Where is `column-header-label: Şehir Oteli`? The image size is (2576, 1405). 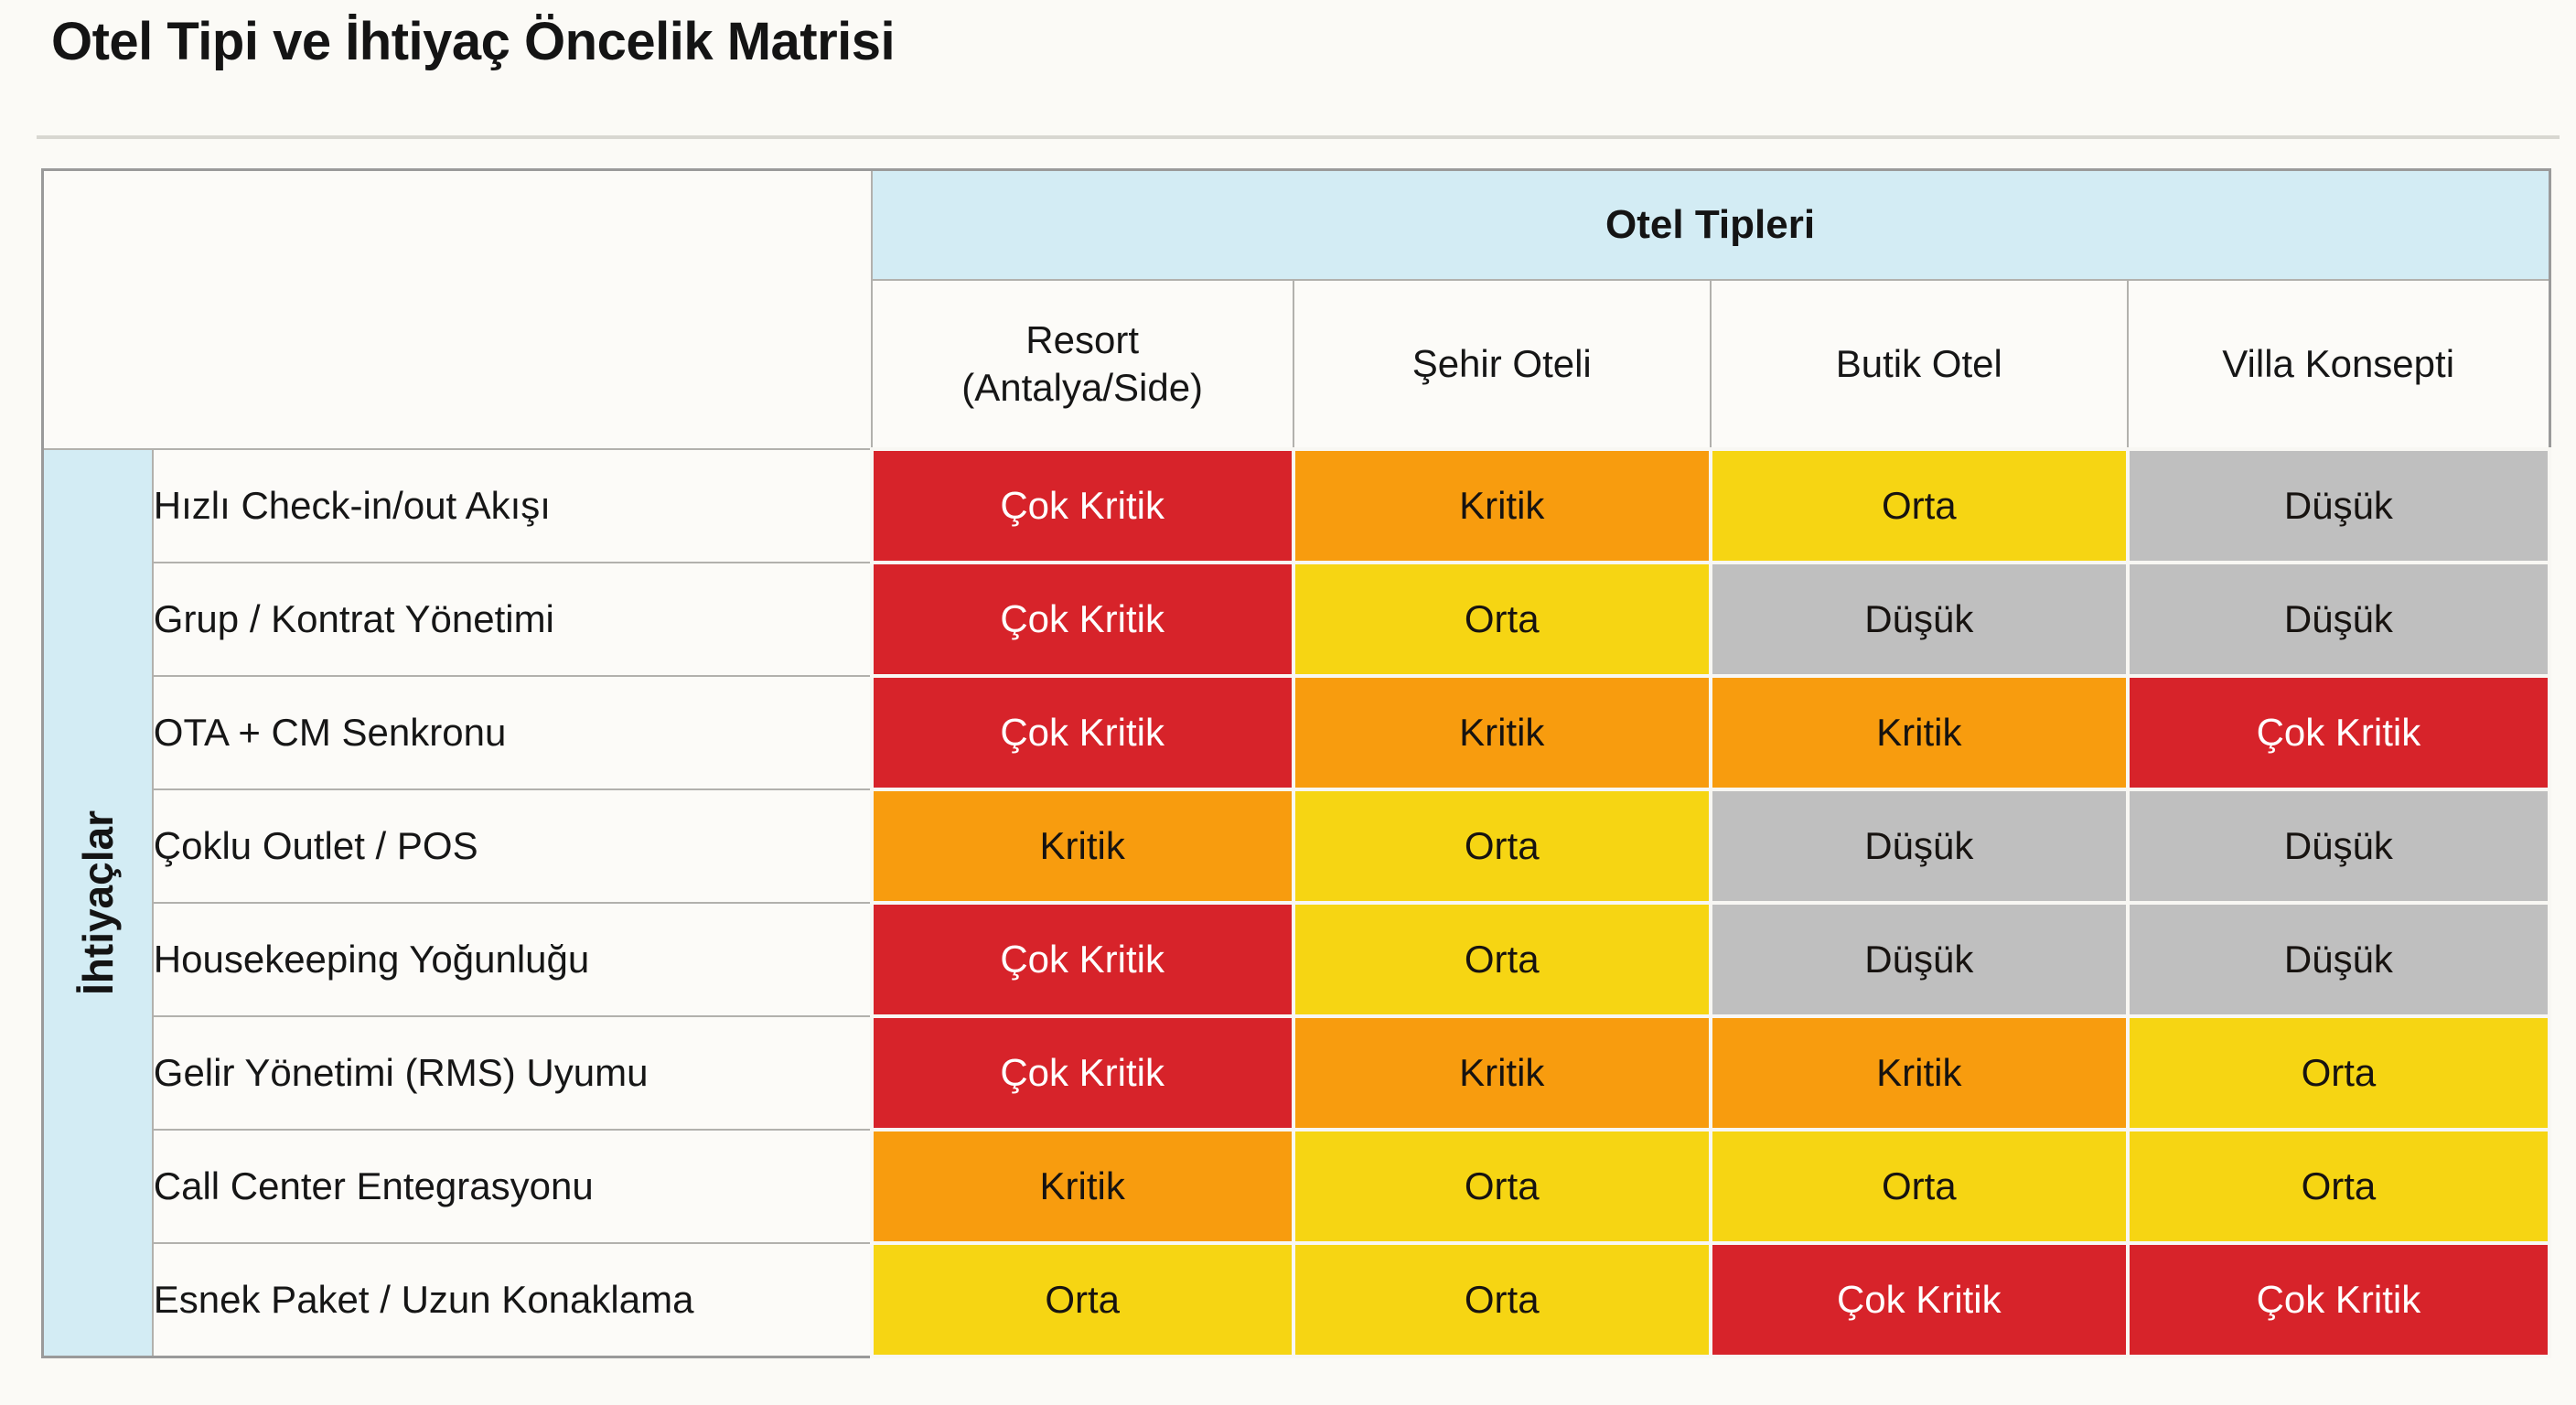 column-header-label: Şehir Oteli is located at coordinates (1502, 363).